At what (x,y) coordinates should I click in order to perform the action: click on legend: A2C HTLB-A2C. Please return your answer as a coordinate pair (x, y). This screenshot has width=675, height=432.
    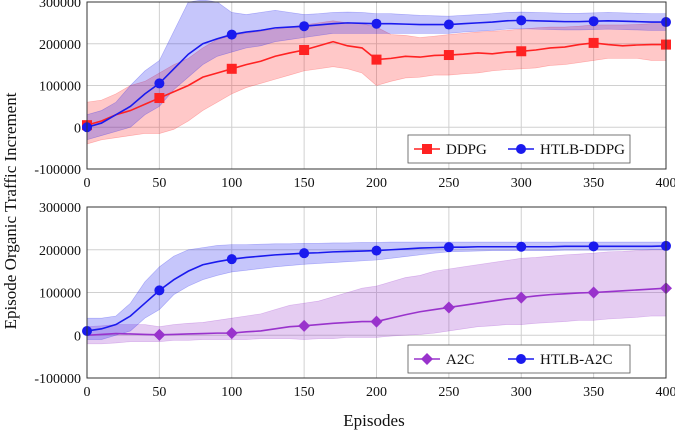
    Looking at the image, I should click on (519, 359).